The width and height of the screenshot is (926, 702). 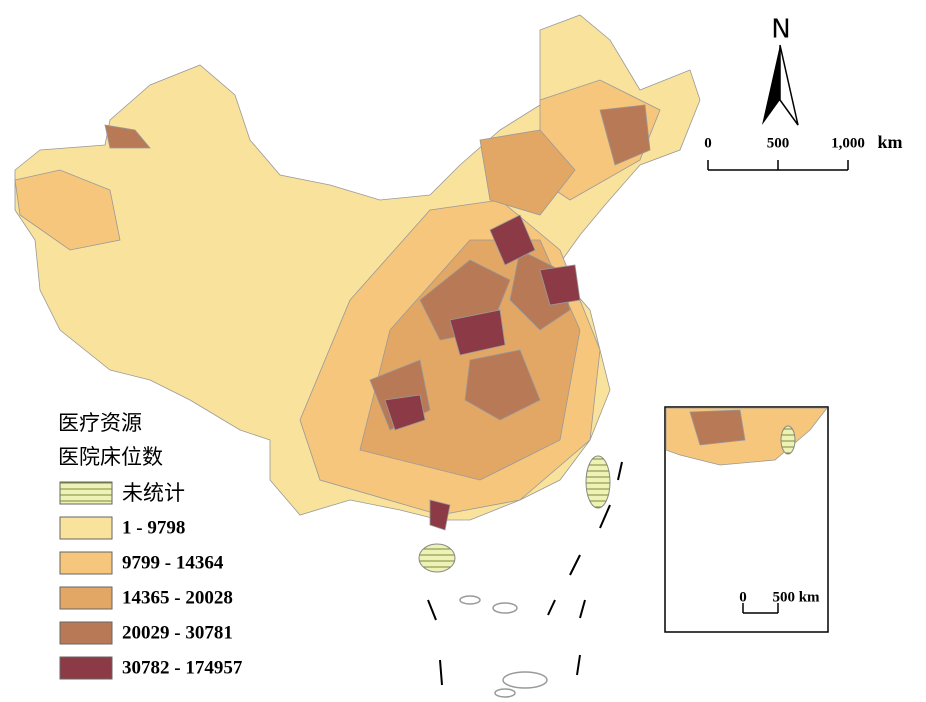 What do you see at coordinates (177, 632) in the screenshot?
I see `legend-label: 20029 - 30781` at bounding box center [177, 632].